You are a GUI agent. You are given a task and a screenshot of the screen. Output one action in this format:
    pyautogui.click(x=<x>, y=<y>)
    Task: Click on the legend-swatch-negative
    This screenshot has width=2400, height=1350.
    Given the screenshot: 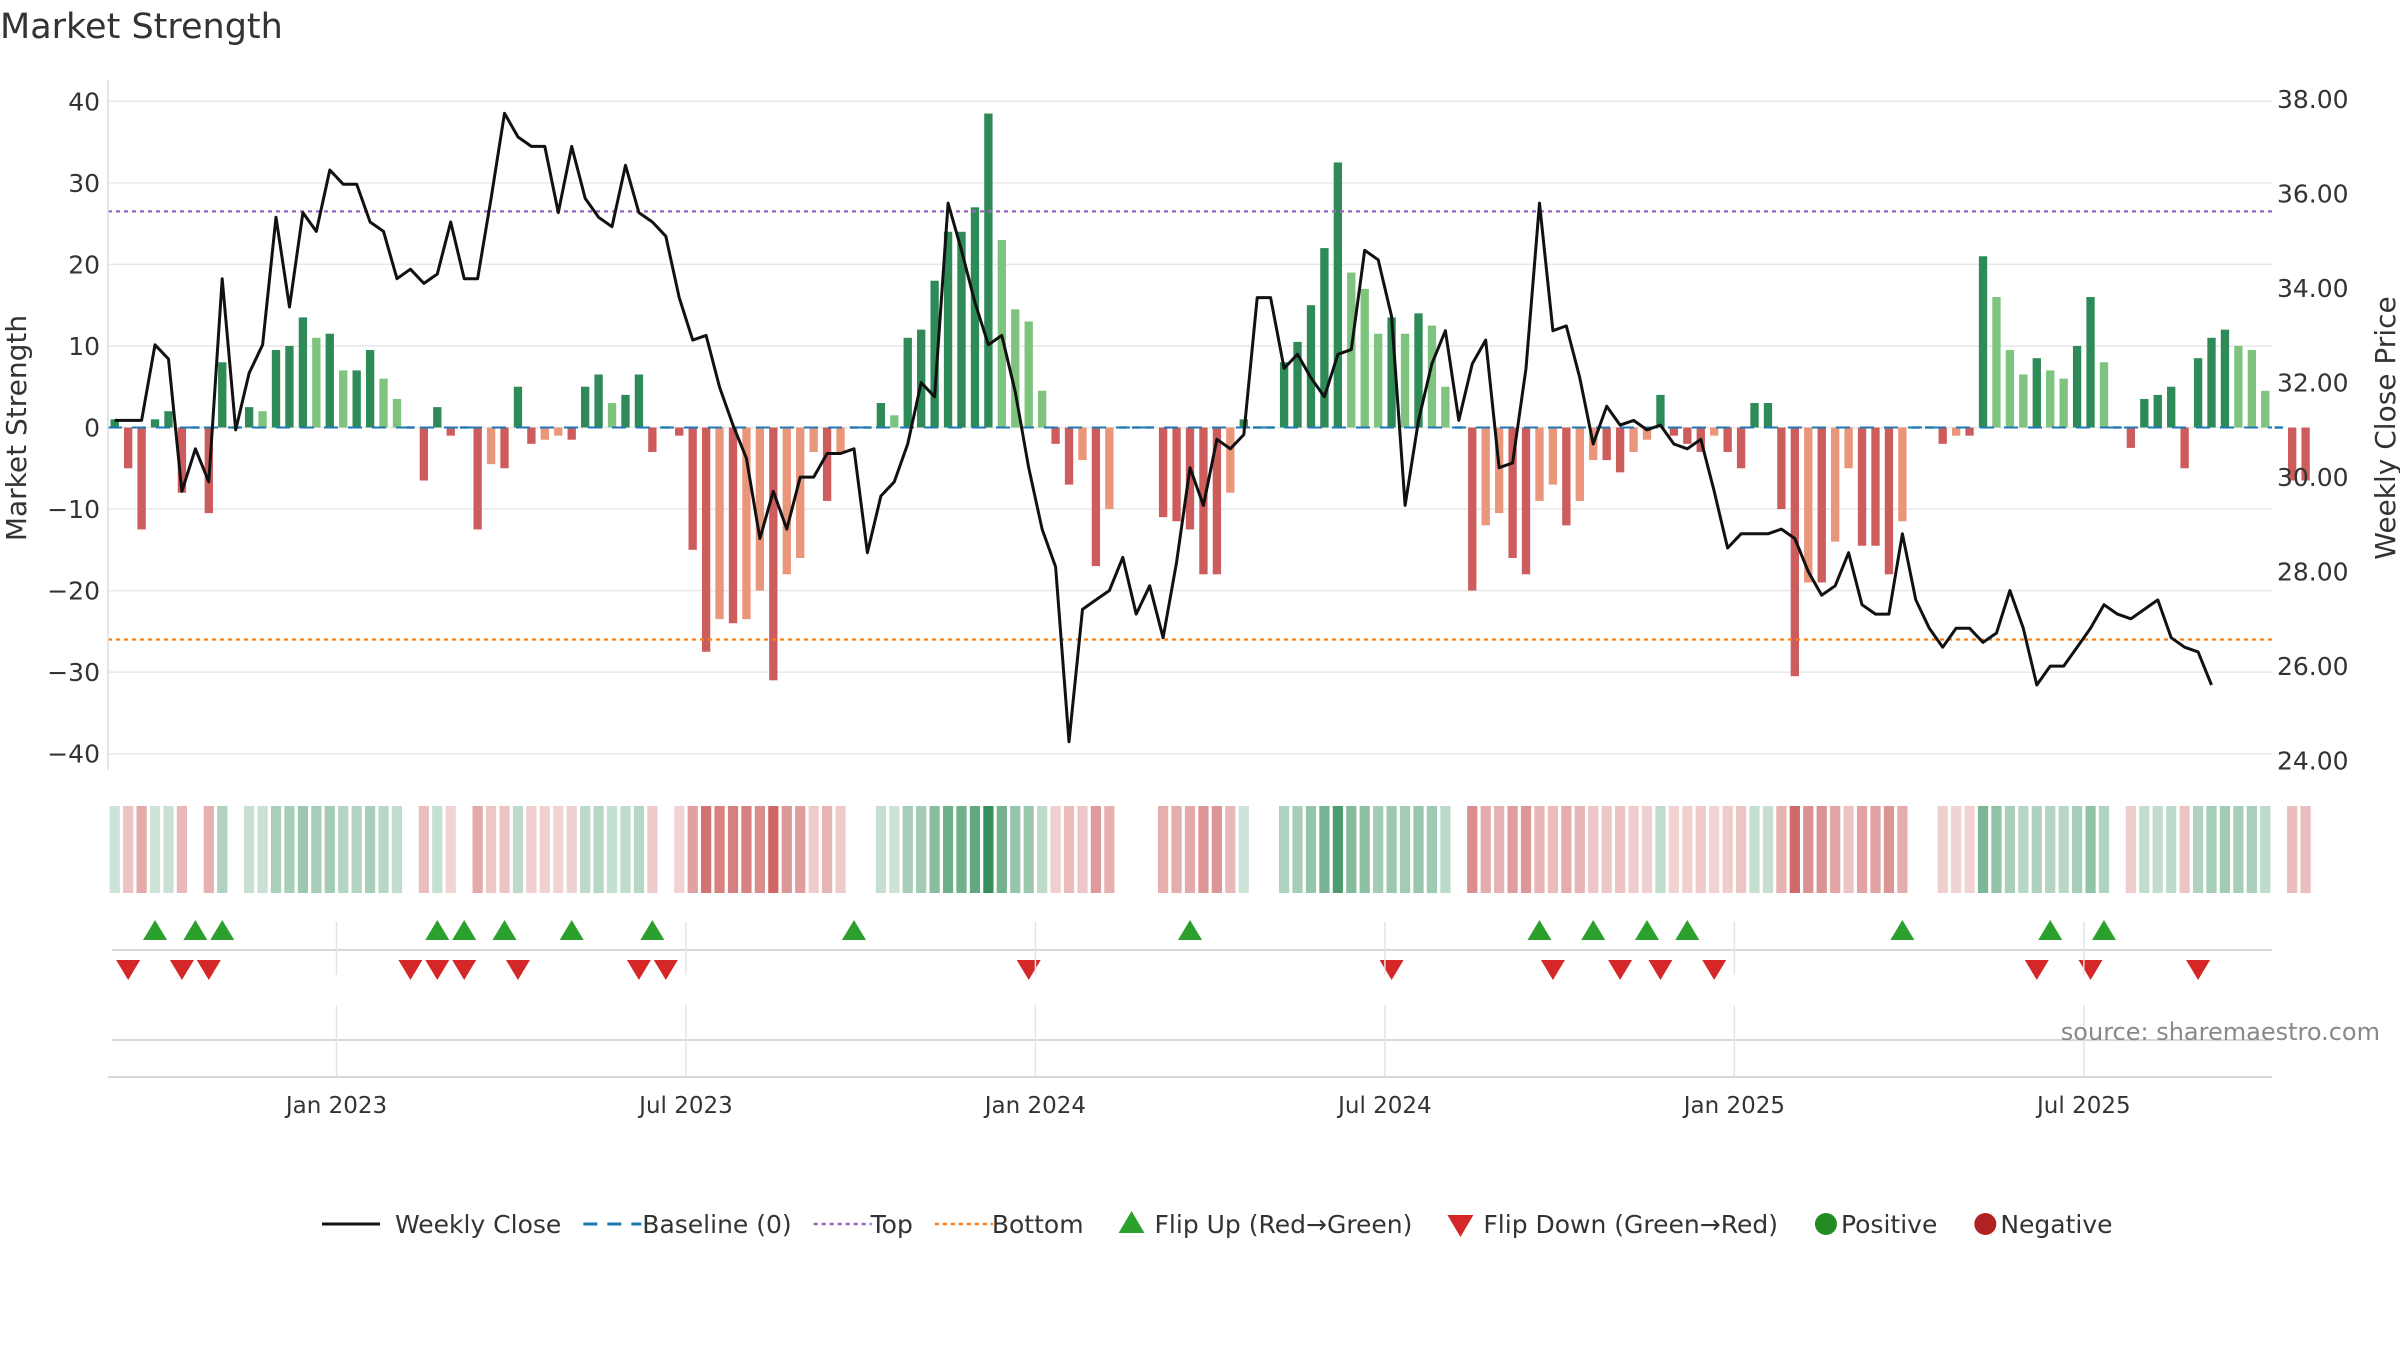 What is the action you would take?
    pyautogui.click(x=1985, y=1224)
    